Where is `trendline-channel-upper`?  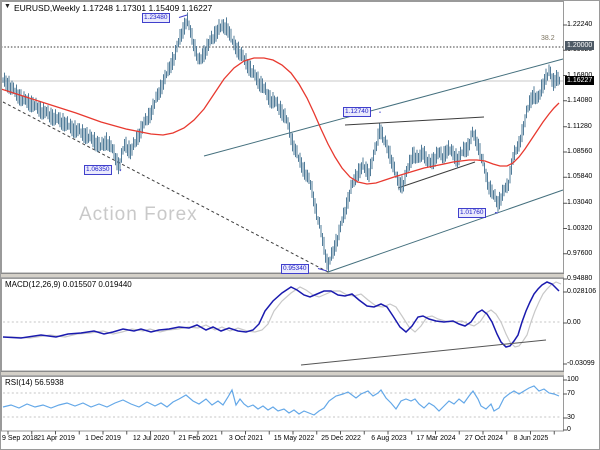
trendline-channel-upper is located at coordinates (383, 107).